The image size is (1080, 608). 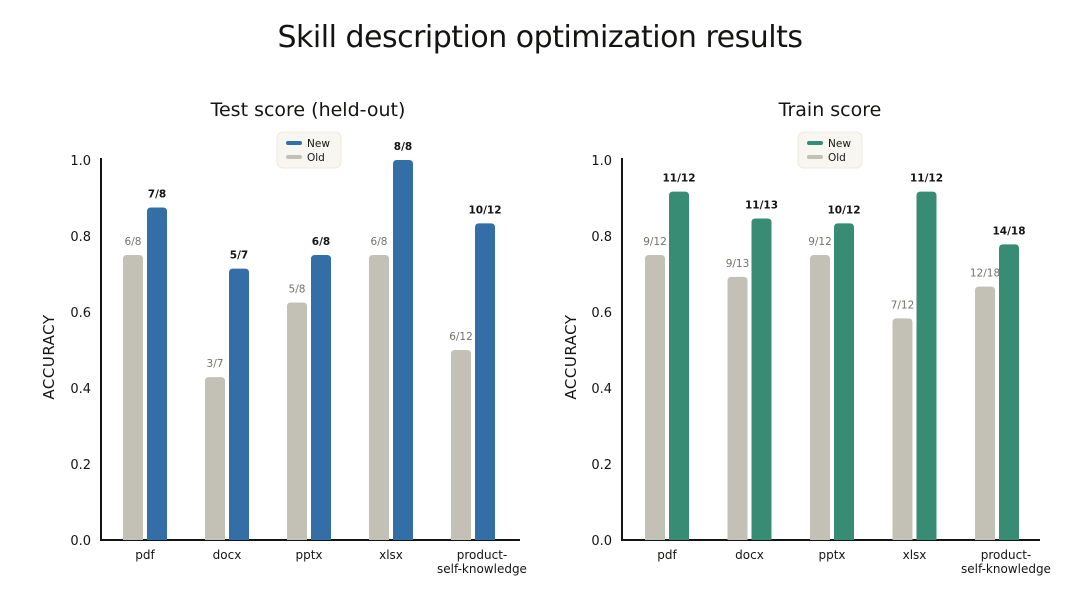 I want to click on main-title: Skill description optimization results, so click(x=540, y=37).